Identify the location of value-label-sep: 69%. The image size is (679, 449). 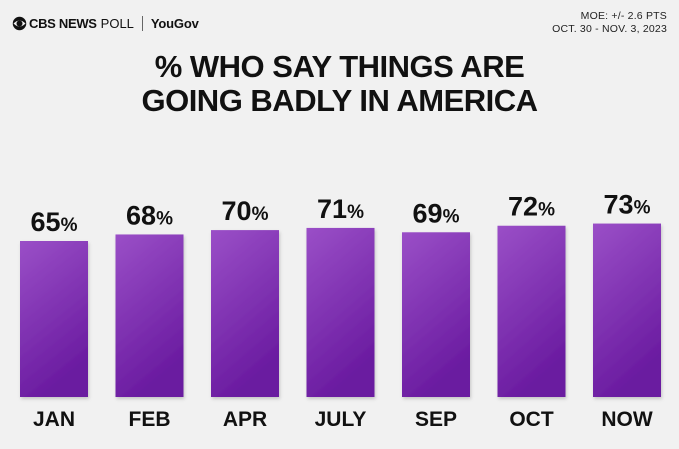
(436, 213).